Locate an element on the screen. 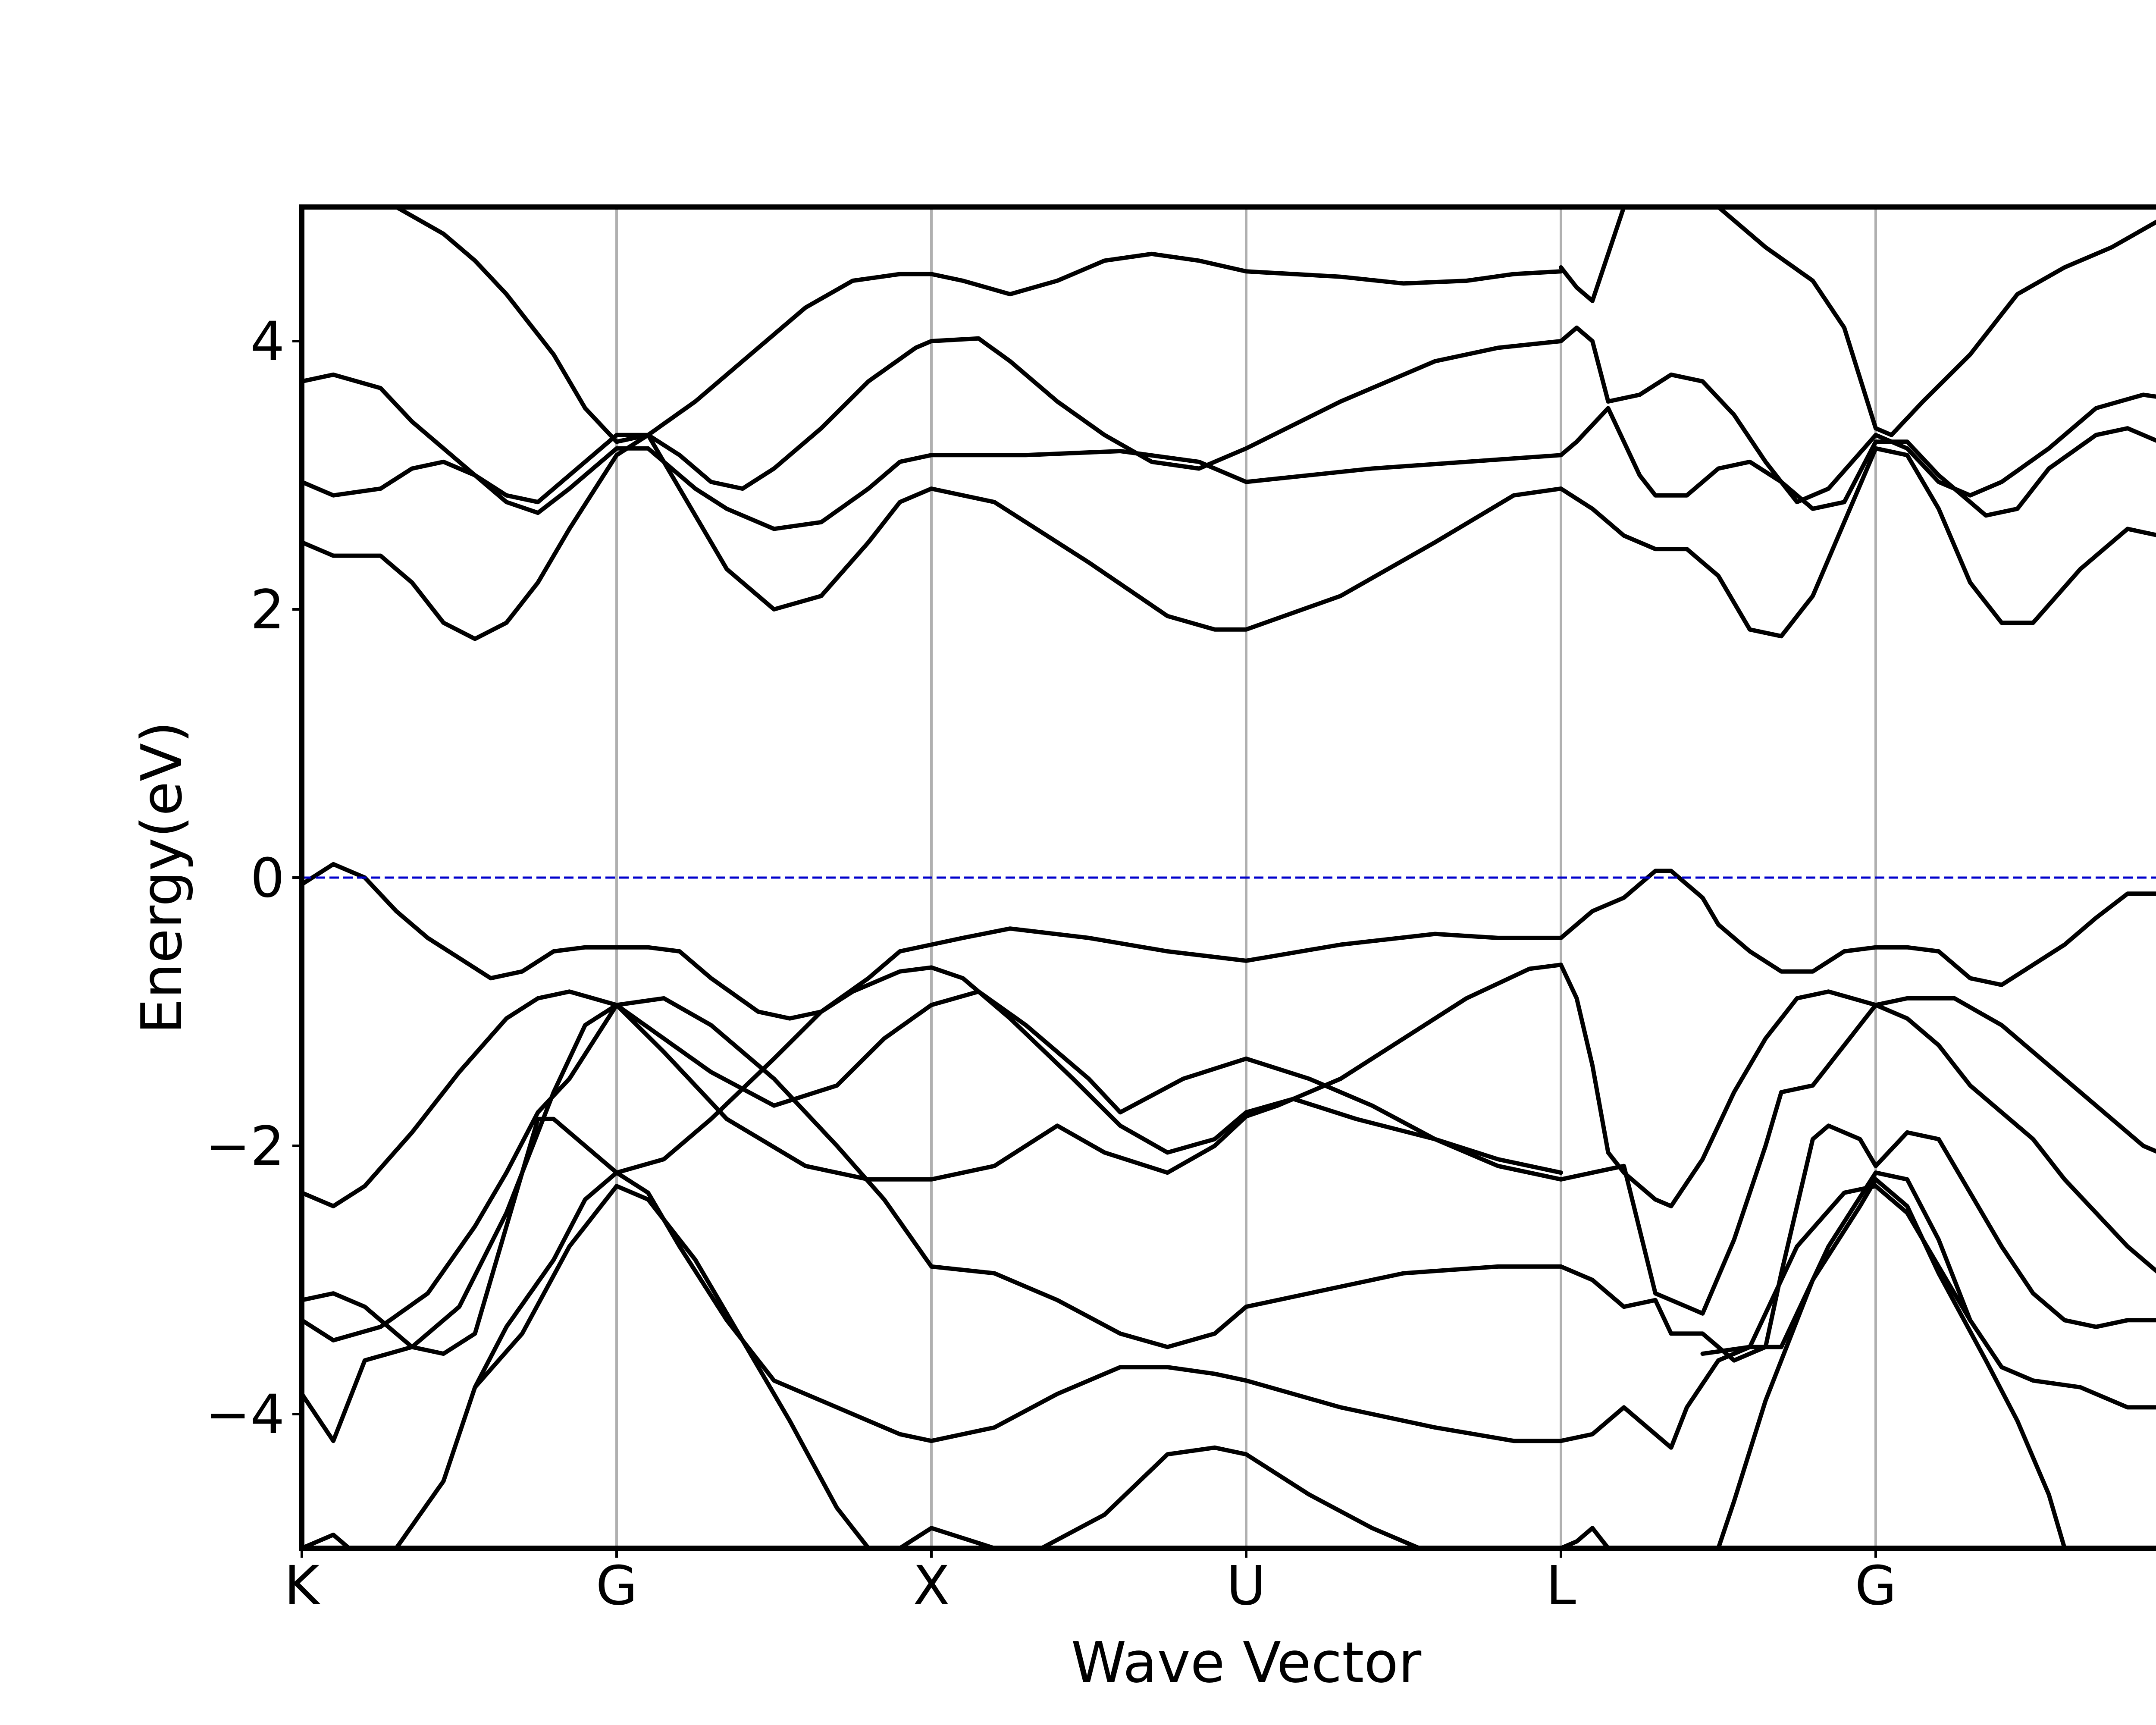 This screenshot has width=2156, height=1725. x-tick-label-3: U is located at coordinates (1246, 1586).